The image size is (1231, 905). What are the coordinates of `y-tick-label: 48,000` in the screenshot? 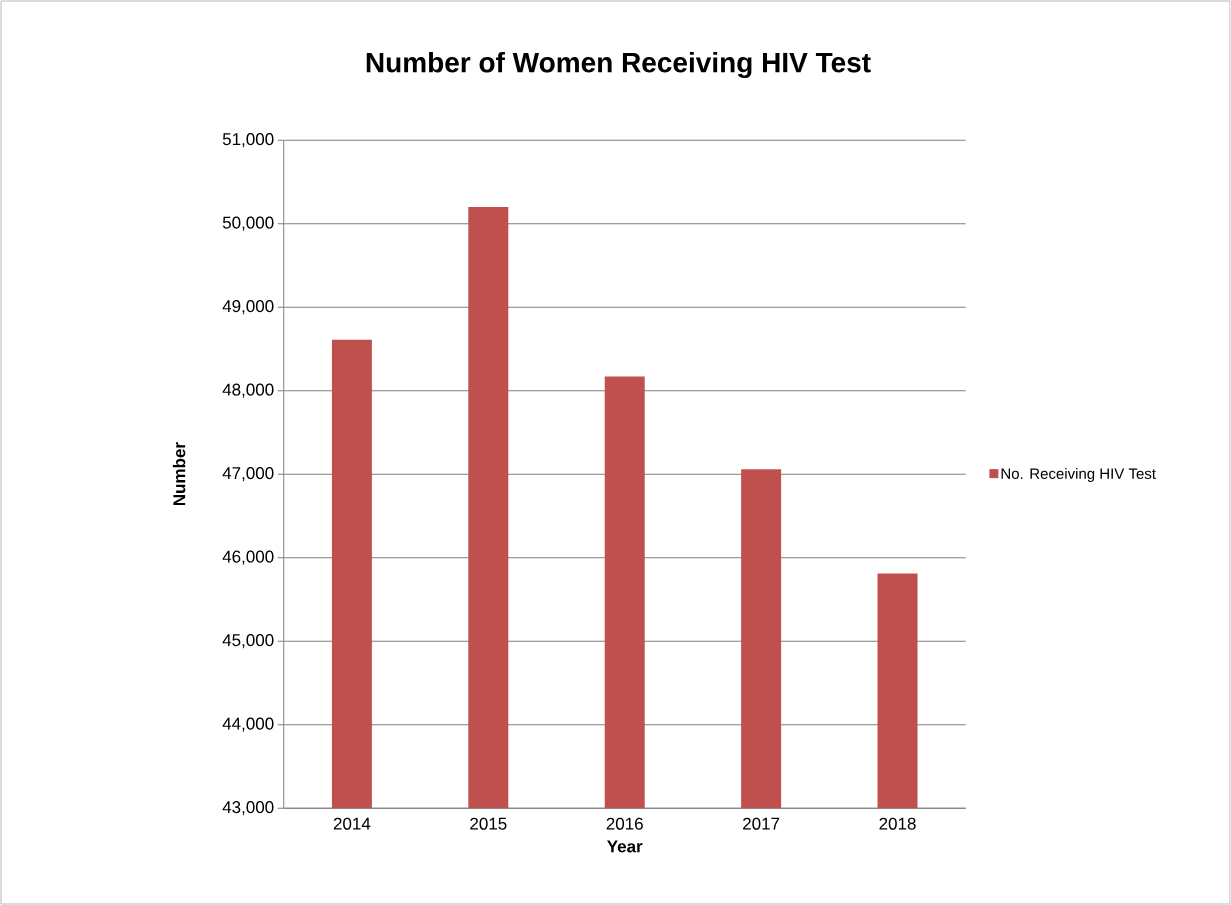 It's located at (248, 390).